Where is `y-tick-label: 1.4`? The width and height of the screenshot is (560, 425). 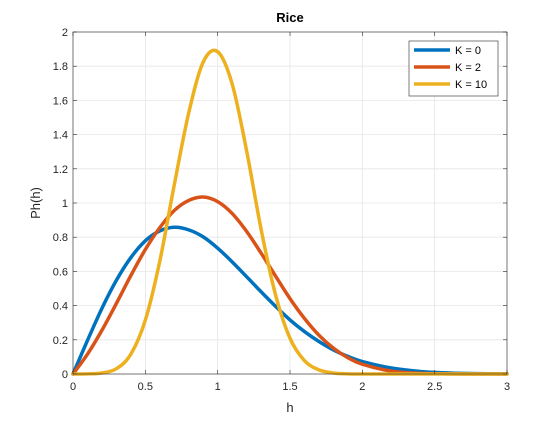
y-tick-label: 1.4 is located at coordinates (60, 136).